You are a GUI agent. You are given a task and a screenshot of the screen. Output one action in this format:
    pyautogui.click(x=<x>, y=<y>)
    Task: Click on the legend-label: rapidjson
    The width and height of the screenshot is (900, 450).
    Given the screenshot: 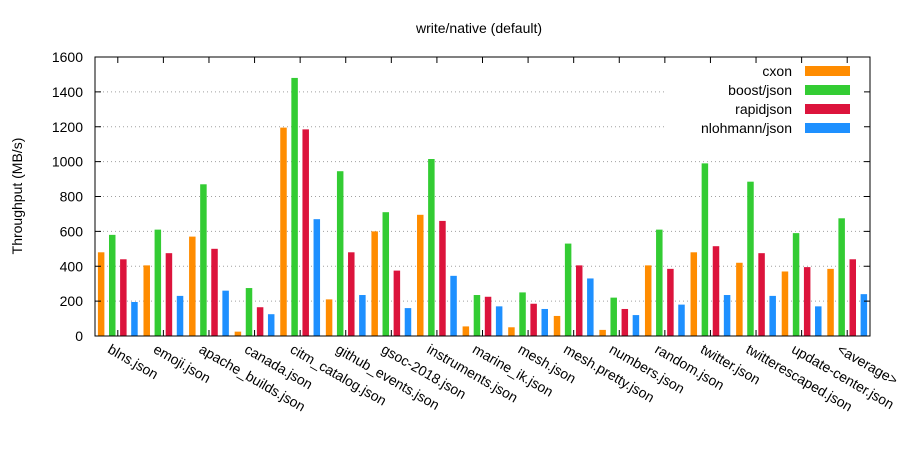 What is the action you would take?
    pyautogui.click(x=763, y=109)
    